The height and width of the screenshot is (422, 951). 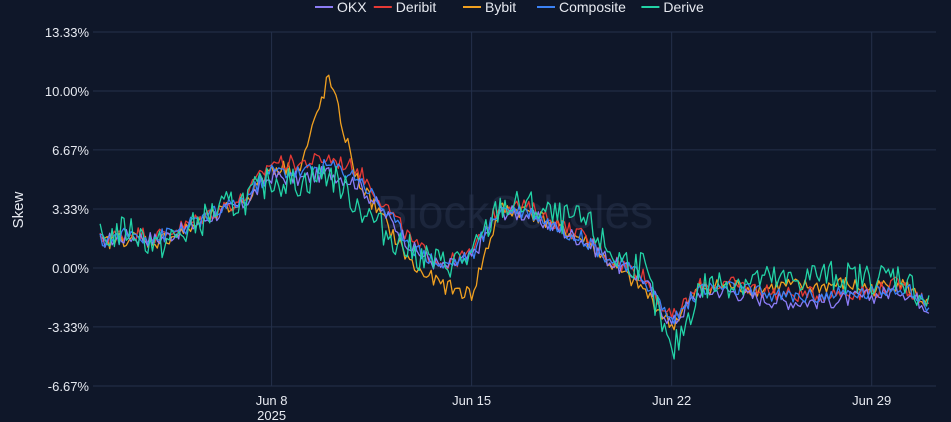 What do you see at coordinates (67, 32) in the screenshot?
I see `y-tick-label: 13.33%` at bounding box center [67, 32].